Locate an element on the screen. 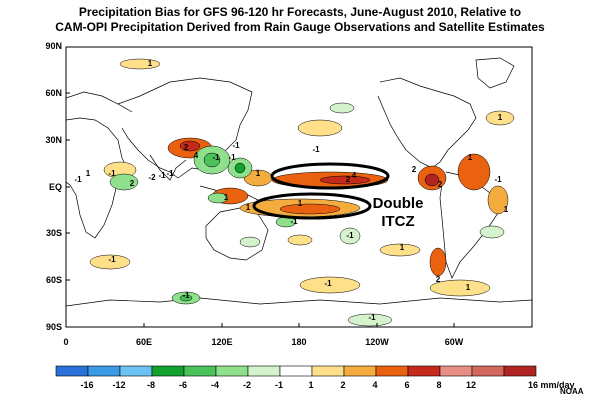 This screenshot has width=600, height=400. dry-south-china-core is located at coordinates (240, 168).